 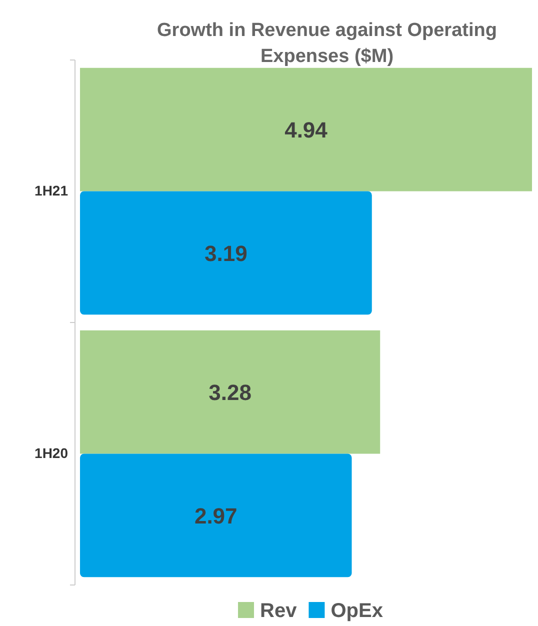 What do you see at coordinates (327, 43) in the screenshot?
I see `chart-title: Growth in Revenue against Operating Expenses ($M)` at bounding box center [327, 43].